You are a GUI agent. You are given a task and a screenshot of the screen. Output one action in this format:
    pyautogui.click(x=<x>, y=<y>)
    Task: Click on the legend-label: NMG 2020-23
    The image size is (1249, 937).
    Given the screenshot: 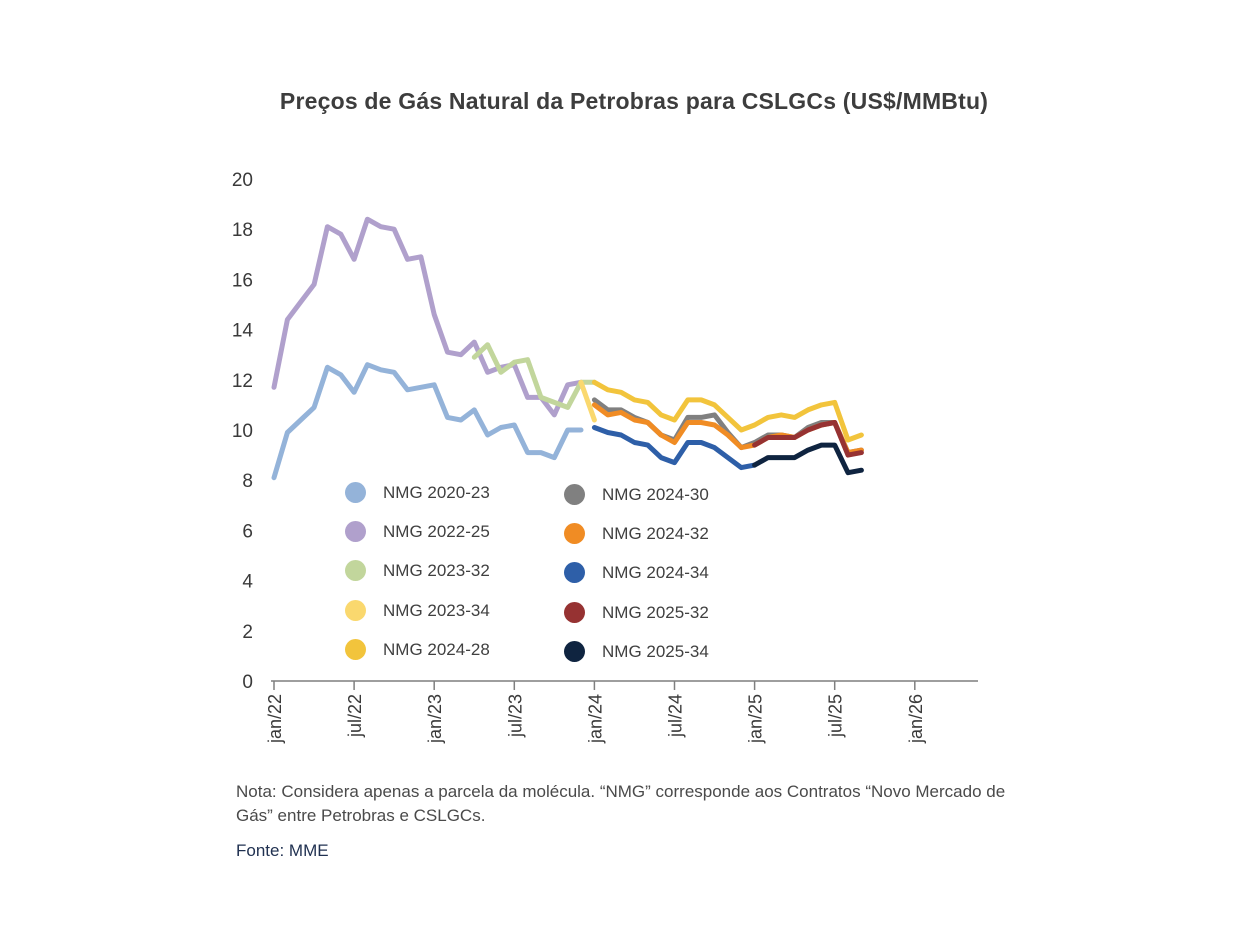 What is the action you would take?
    pyautogui.click(x=436, y=492)
    